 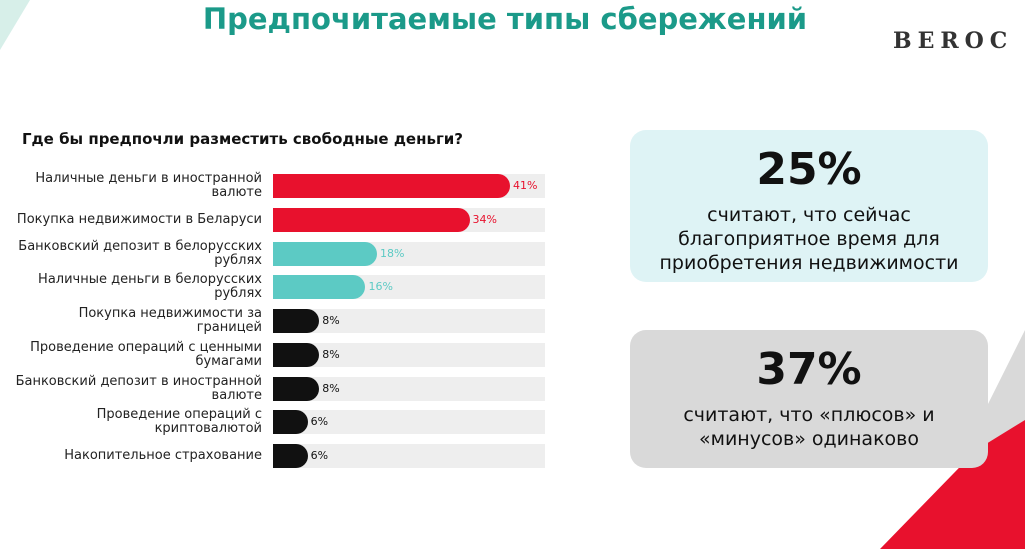 What do you see at coordinates (163, 455) in the screenshot?
I see `category-label: Накопительное страхование` at bounding box center [163, 455].